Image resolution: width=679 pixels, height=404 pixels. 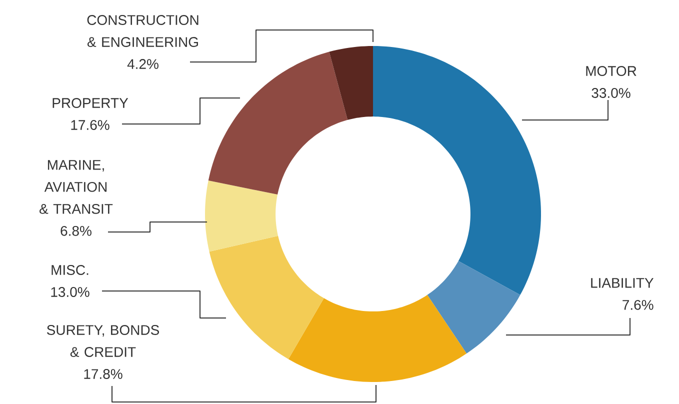 I want to click on slice-label: MARINE, AVIATION & TRANSIT, so click(x=76, y=187).